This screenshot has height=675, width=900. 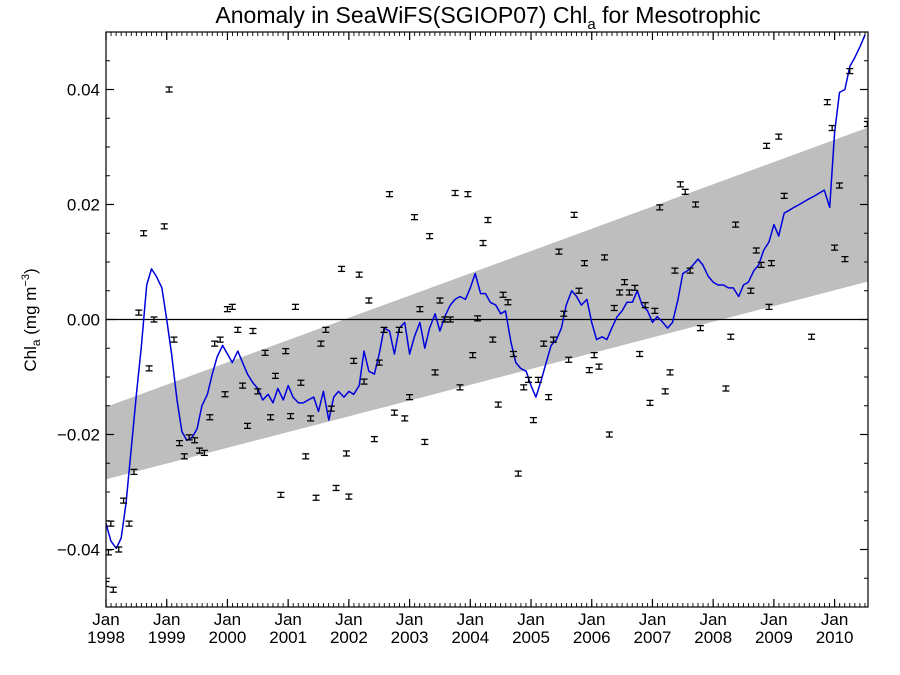 What do you see at coordinates (774, 637) in the screenshot?
I see `x-tick-year-label: 2009` at bounding box center [774, 637].